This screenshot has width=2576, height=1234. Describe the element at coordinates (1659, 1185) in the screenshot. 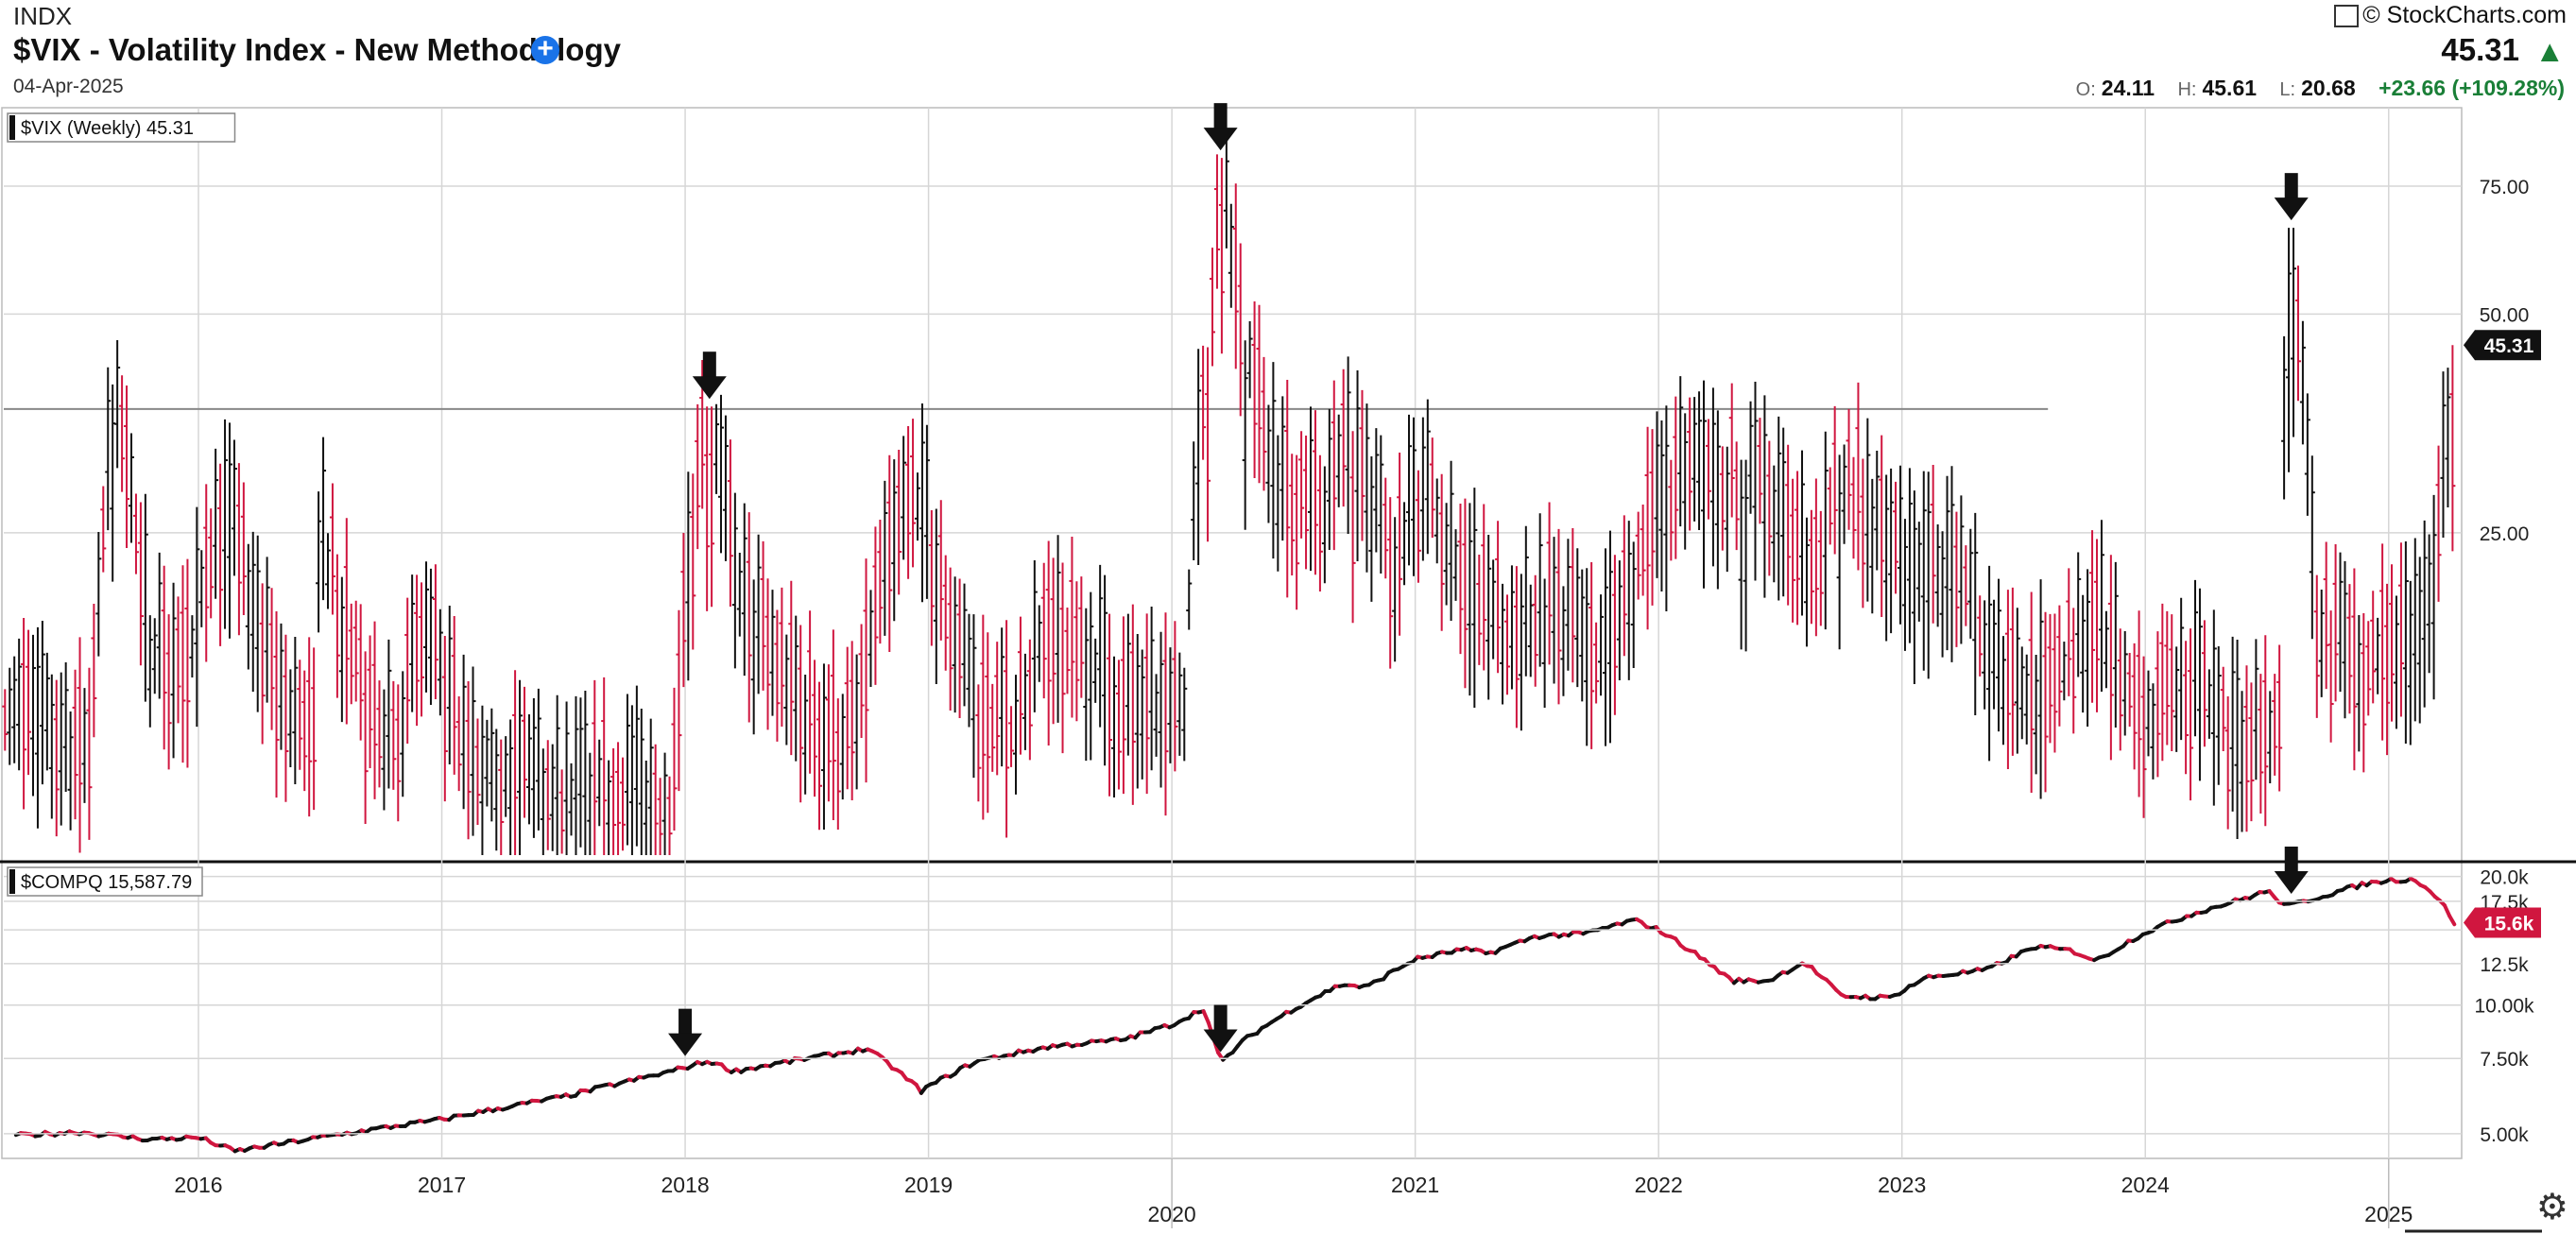

I see `year-tick-label: 2022` at that location.